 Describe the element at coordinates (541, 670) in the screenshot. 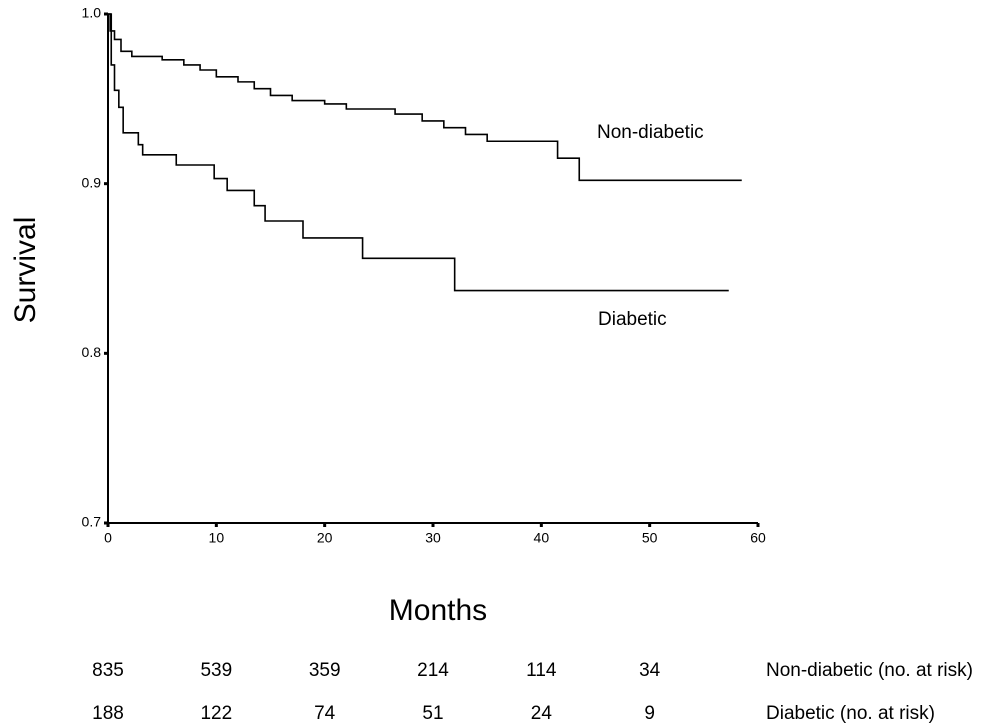

I see `at-risk-count: 114` at that location.